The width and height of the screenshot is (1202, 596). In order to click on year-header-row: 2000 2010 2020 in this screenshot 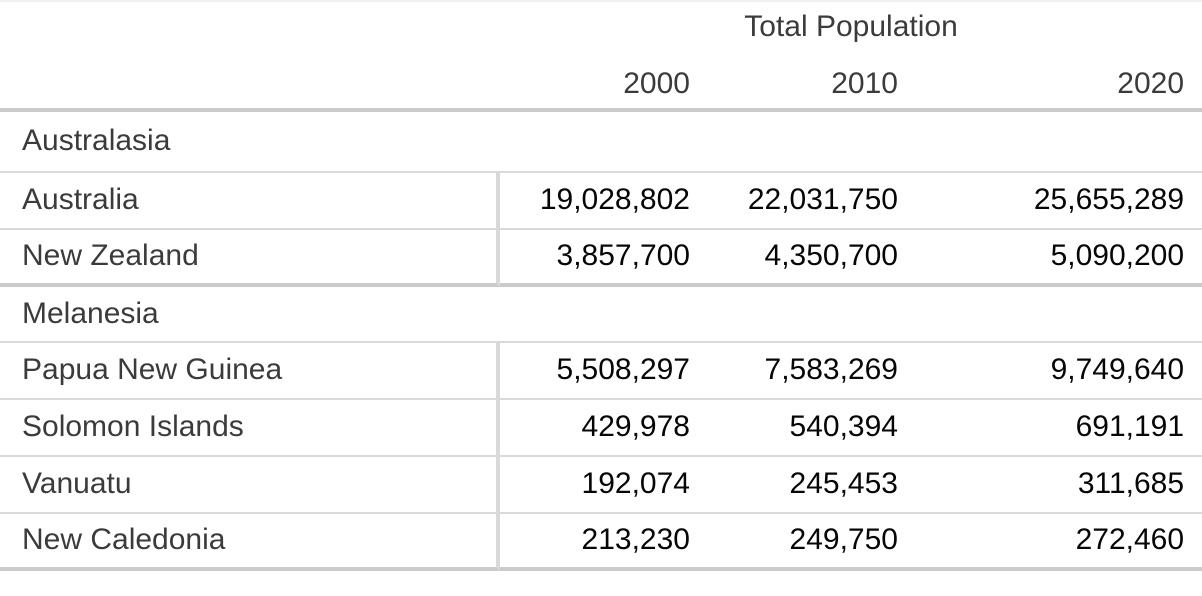, I will do `click(601, 82)`.